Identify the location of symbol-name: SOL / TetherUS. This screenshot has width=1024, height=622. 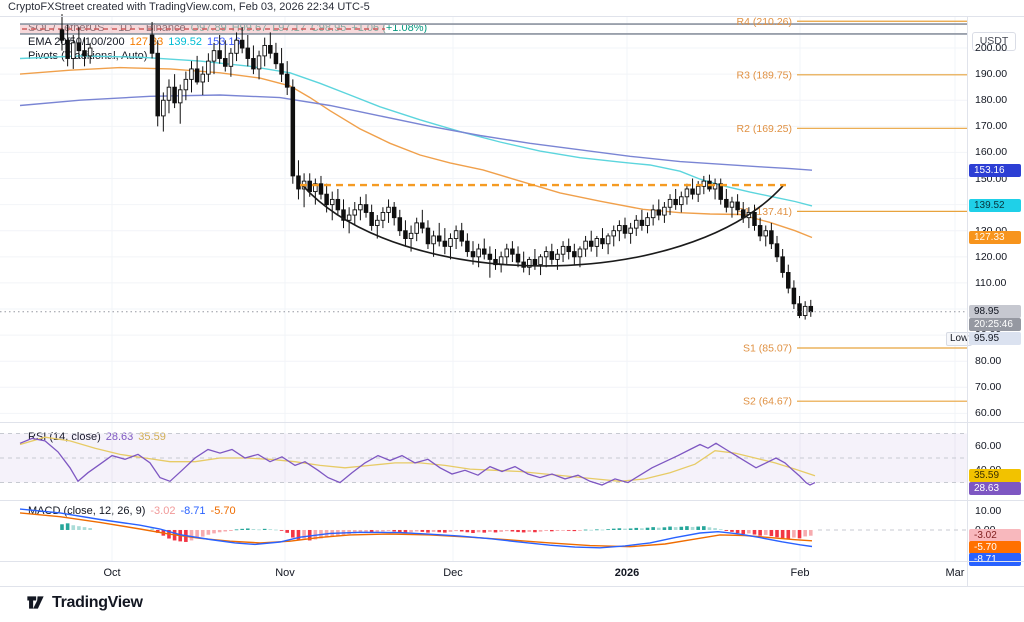
(66, 28).